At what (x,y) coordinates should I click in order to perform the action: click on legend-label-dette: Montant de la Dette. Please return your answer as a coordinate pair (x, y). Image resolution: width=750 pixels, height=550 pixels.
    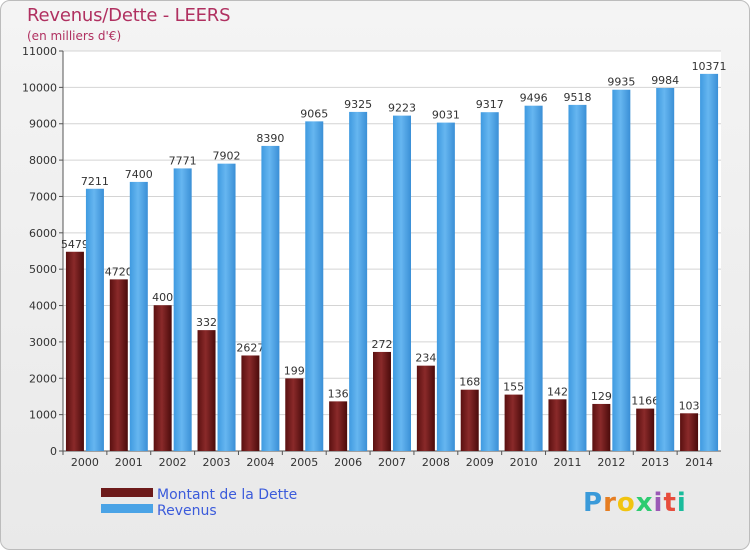
    Looking at the image, I should click on (227, 495).